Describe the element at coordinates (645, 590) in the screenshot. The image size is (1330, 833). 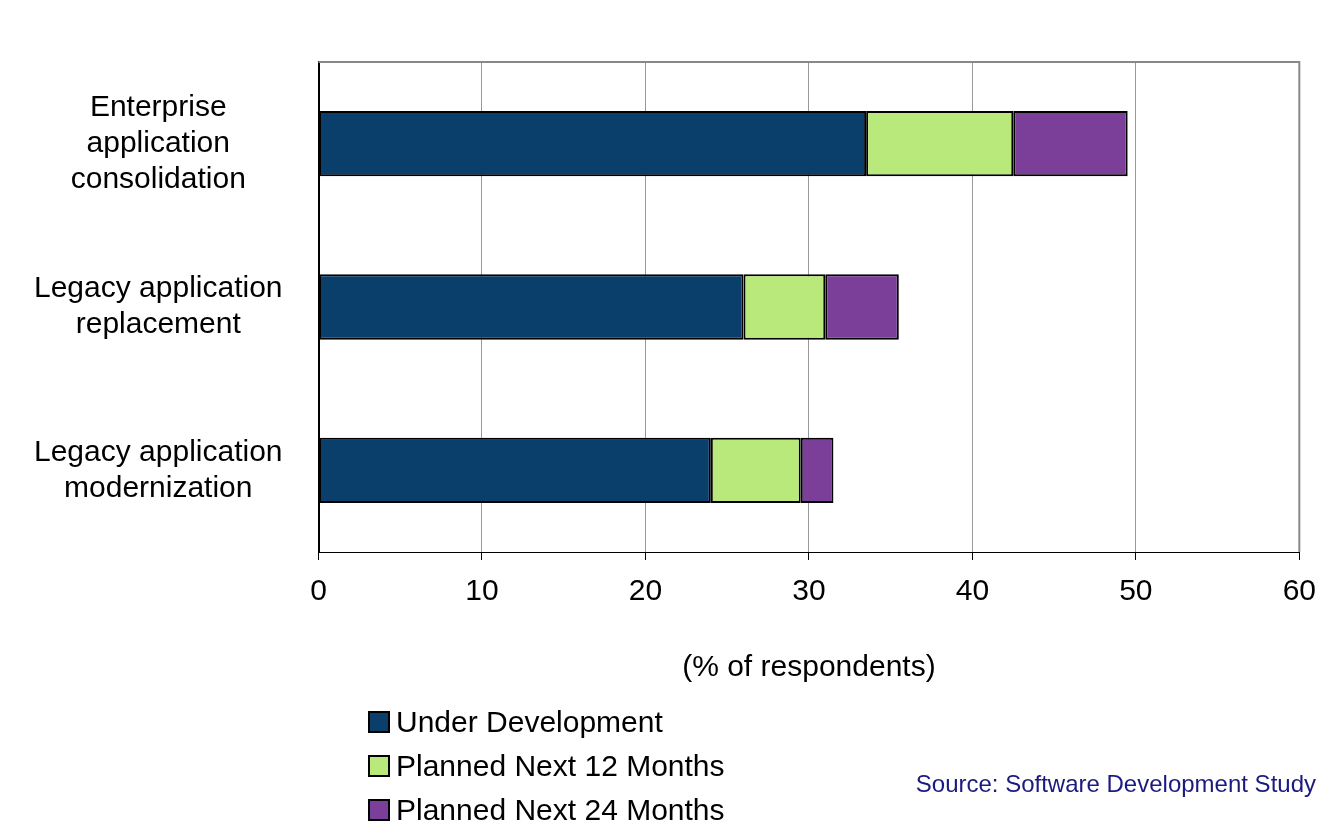
I see `x-tick-label: 20` at that location.